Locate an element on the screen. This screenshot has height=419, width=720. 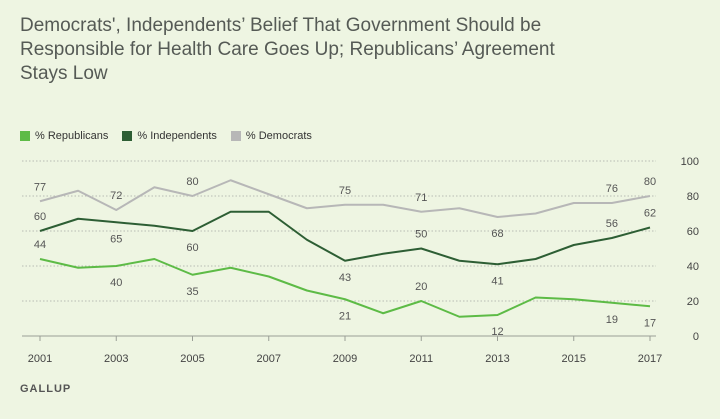
data-label-republicans-2005: 35 is located at coordinates (192, 292).